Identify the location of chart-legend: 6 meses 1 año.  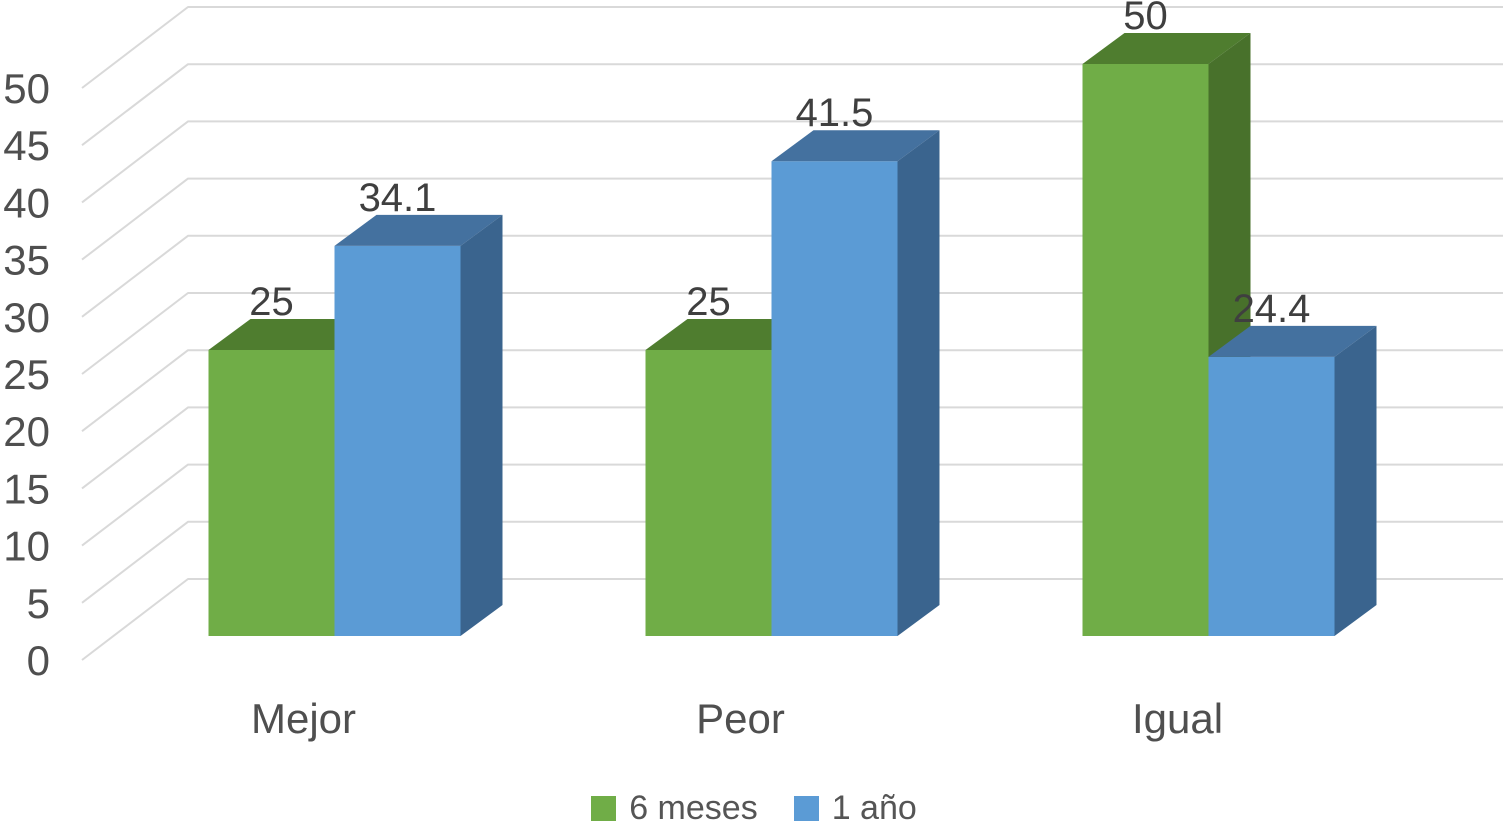
(754, 808).